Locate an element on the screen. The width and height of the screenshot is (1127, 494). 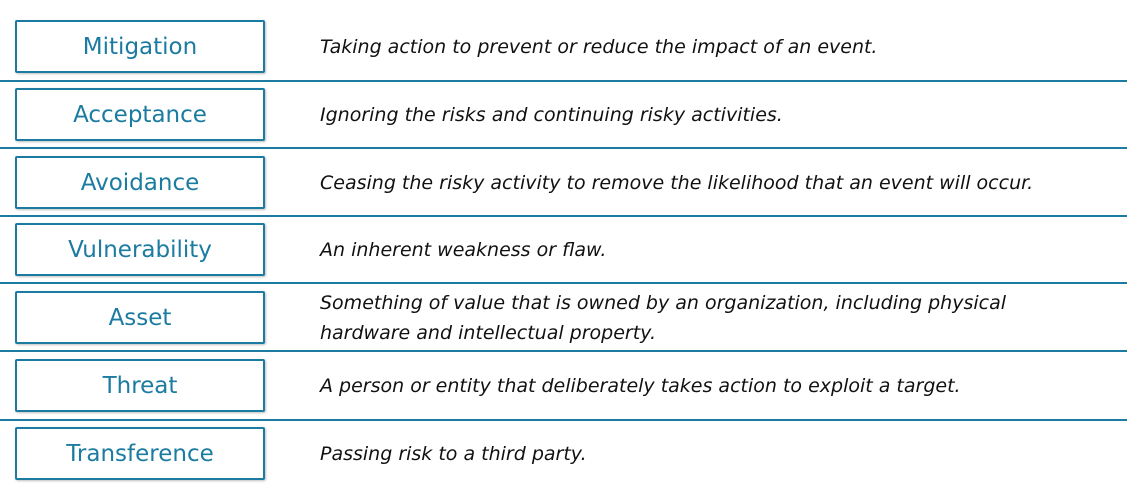
term-box-vulnerability: Vulnerability is located at coordinates (140, 249).